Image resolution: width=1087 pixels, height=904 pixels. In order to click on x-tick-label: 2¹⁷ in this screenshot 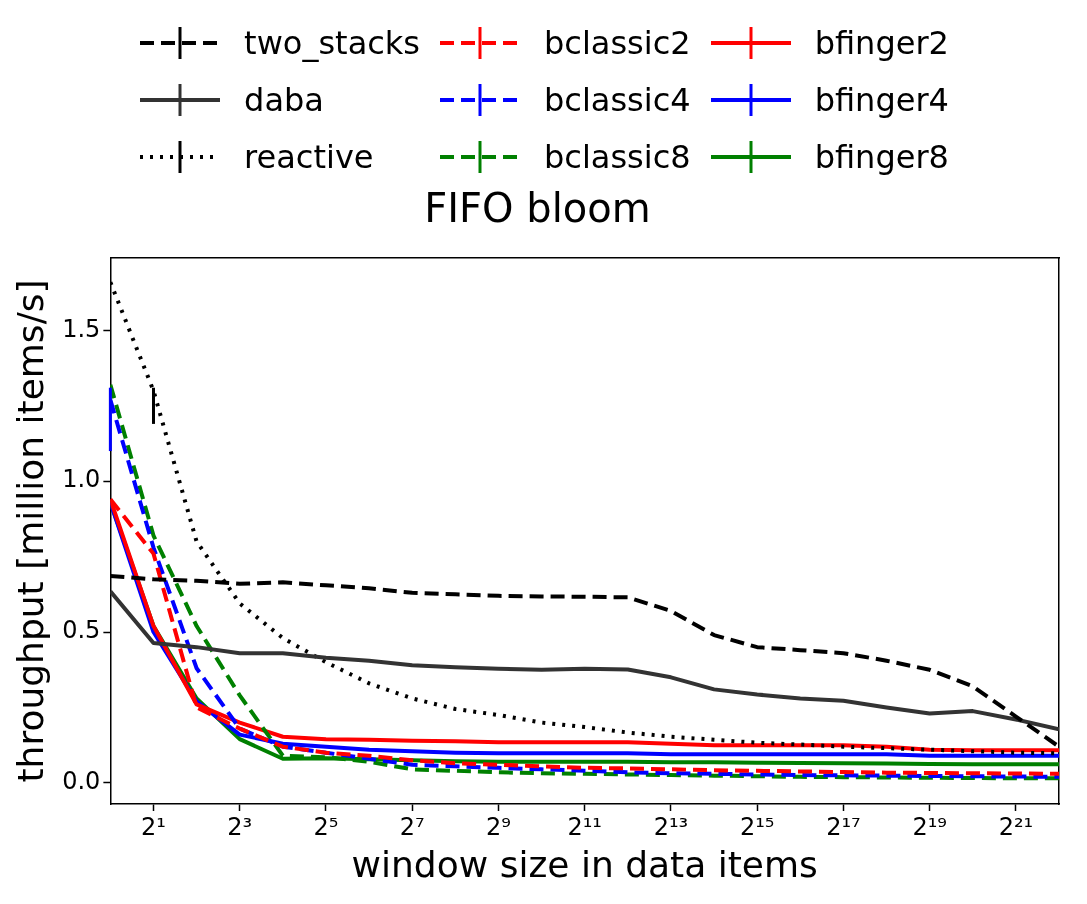, I will do `click(843, 826)`.